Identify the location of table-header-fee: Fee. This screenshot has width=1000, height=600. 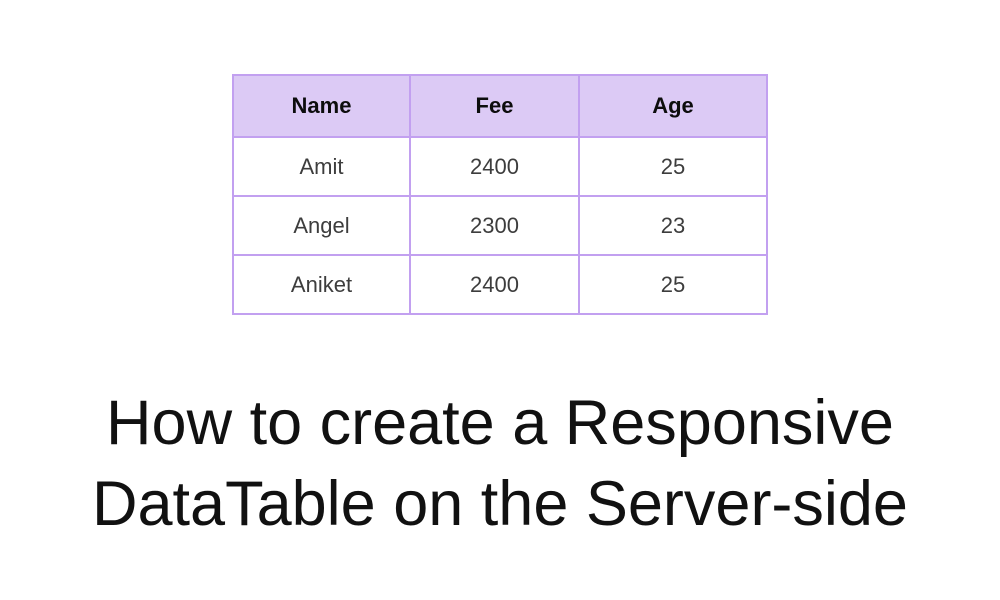
(494, 106).